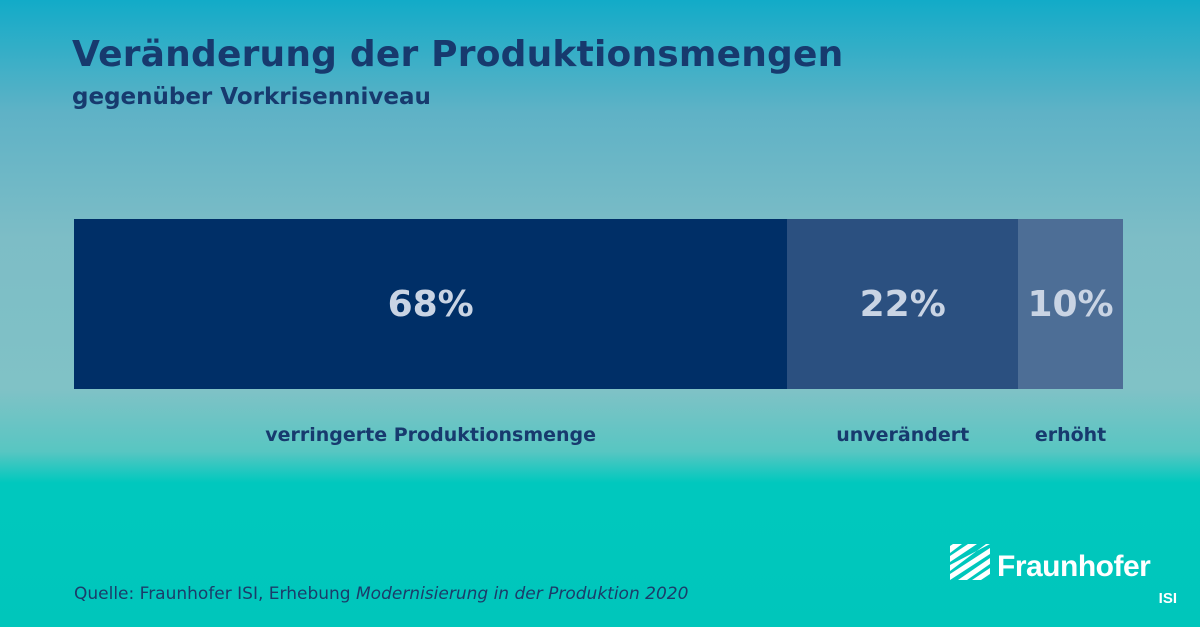 This screenshot has width=1200, height=627. I want to click on bar-value-label: 68%, so click(430, 304).